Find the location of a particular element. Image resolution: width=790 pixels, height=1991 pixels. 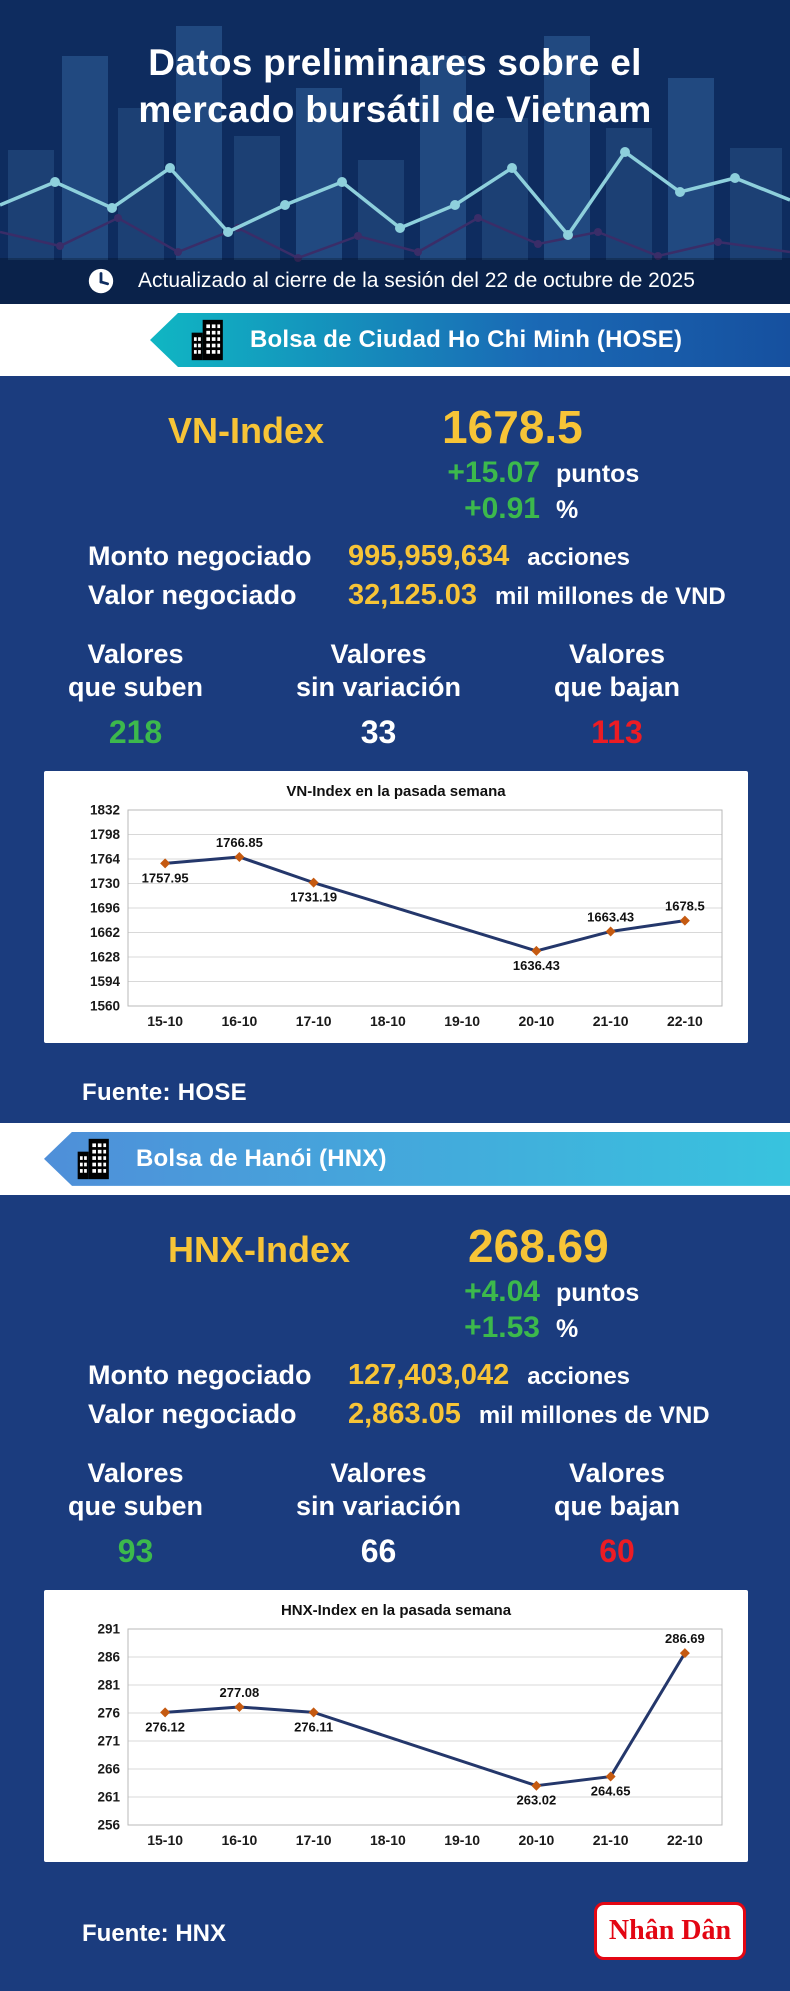

hose-volume-row: Monto negociado 995,959,634 acciones is located at coordinates (439, 556).